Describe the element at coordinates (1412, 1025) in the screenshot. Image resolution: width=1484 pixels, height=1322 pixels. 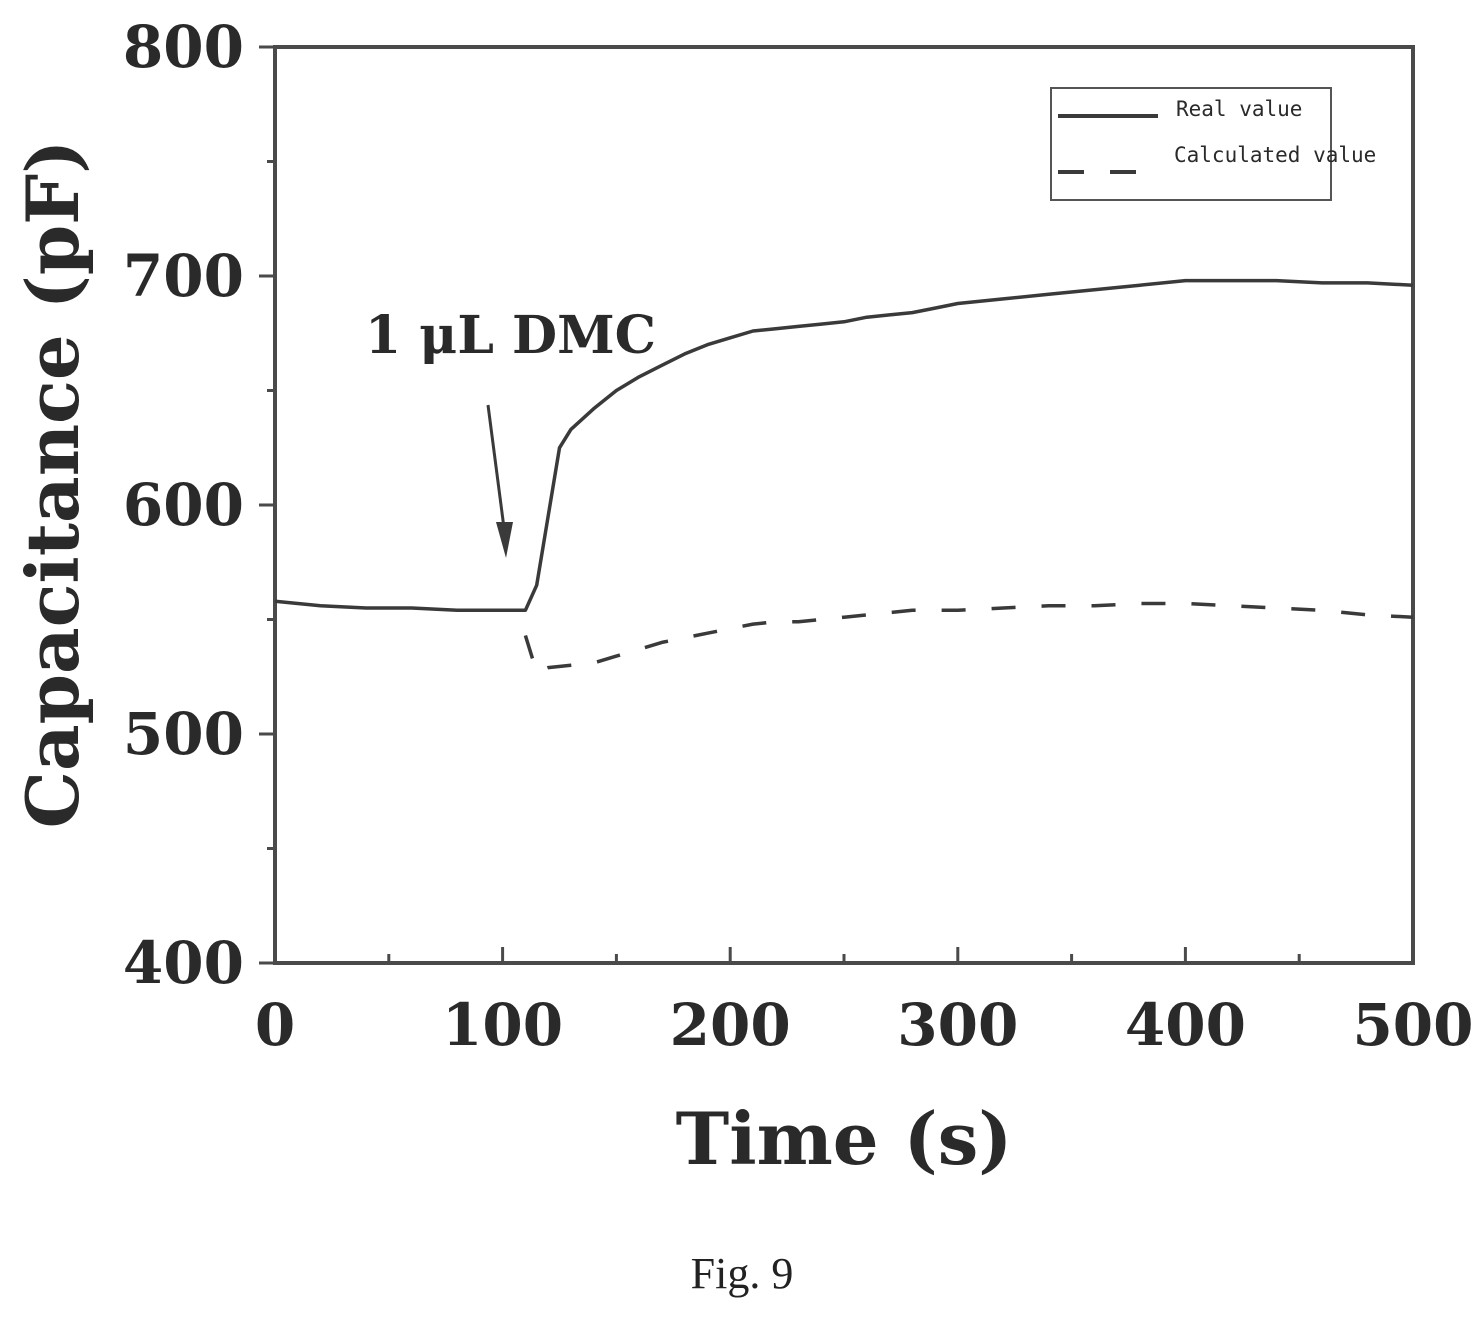
I see `x-tick-label: 500` at that location.